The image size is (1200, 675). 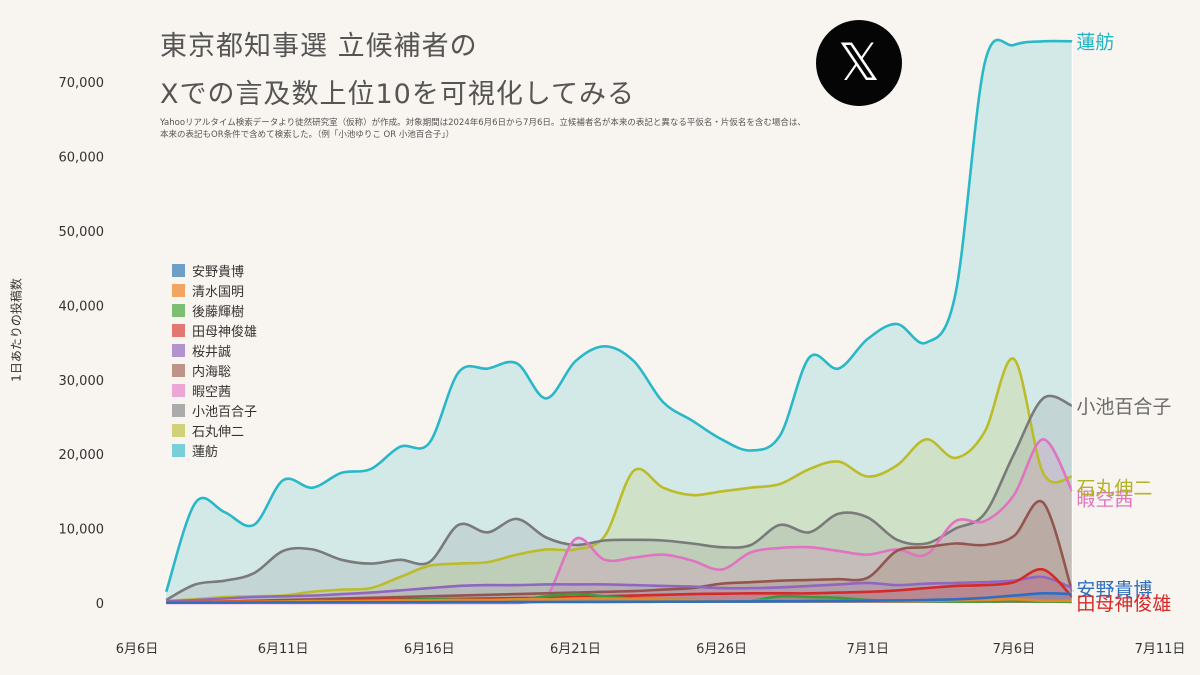 I want to click on legend-label: 桜井誠, so click(x=212, y=352).